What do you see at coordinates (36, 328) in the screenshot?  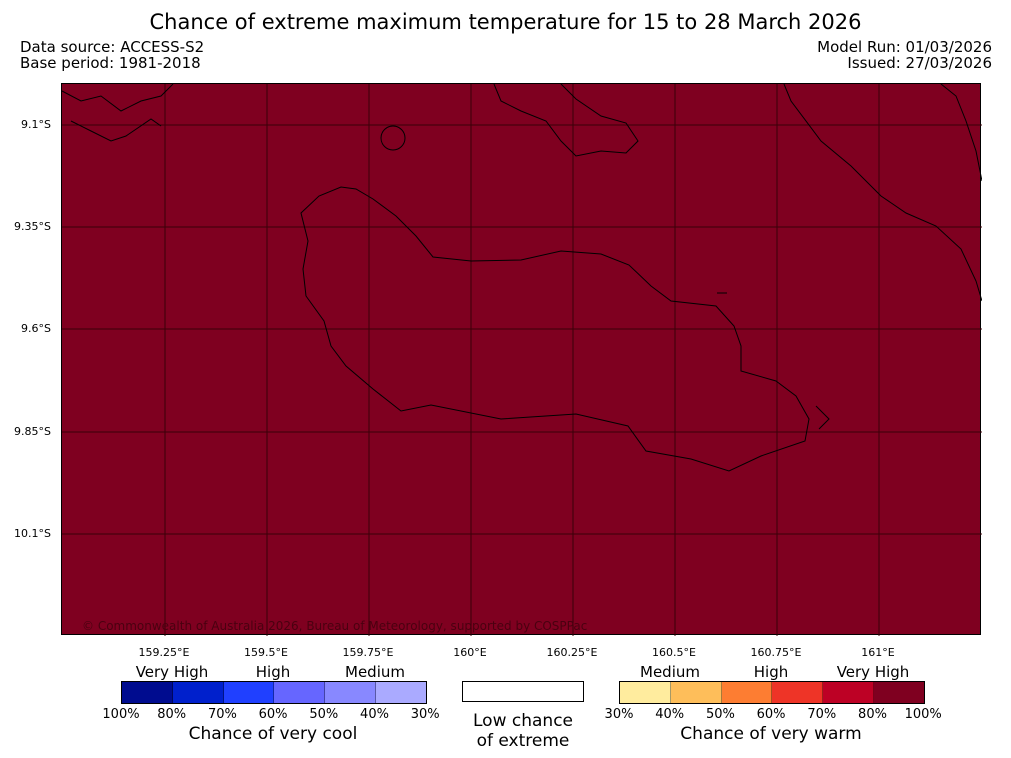 I see `lat-label: 9.6°S` at bounding box center [36, 328].